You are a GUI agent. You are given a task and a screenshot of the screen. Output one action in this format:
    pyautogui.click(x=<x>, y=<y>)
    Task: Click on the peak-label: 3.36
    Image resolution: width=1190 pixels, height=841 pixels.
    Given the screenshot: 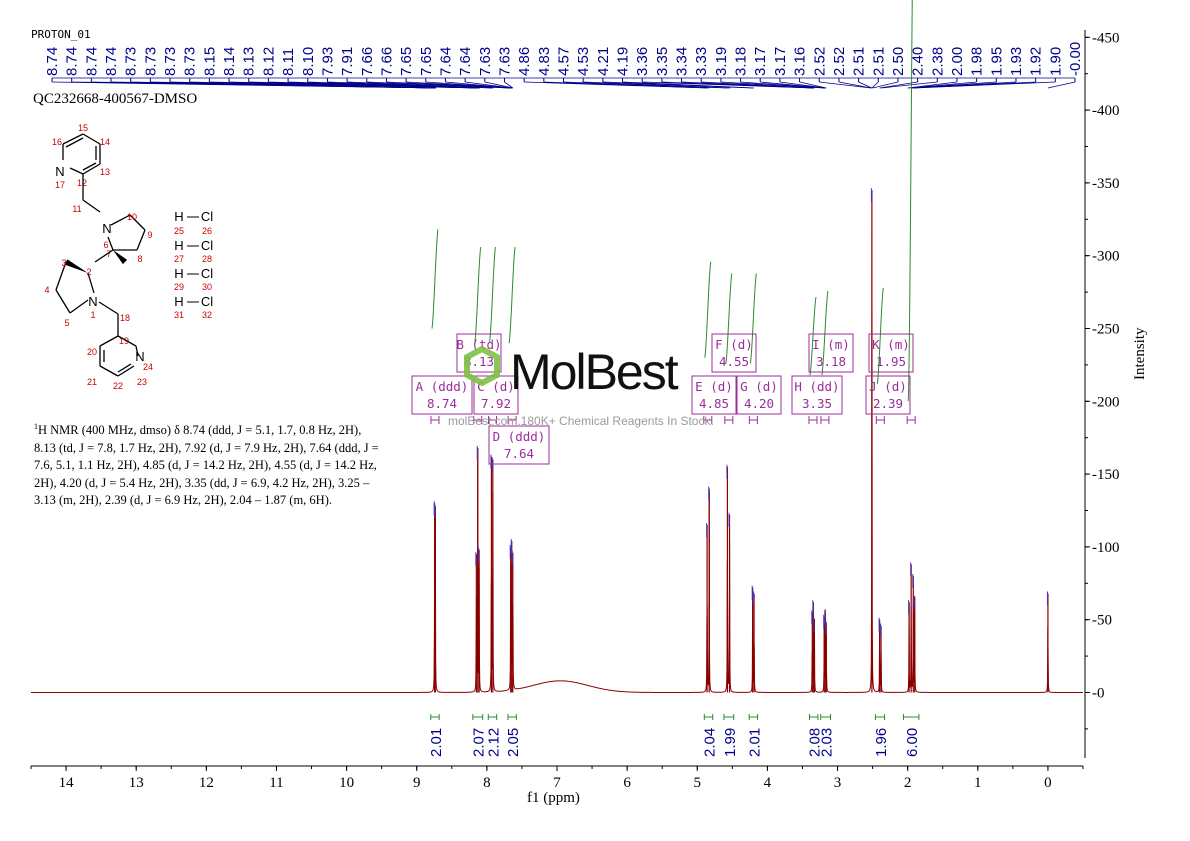 What is the action you would take?
    pyautogui.click(x=642, y=61)
    